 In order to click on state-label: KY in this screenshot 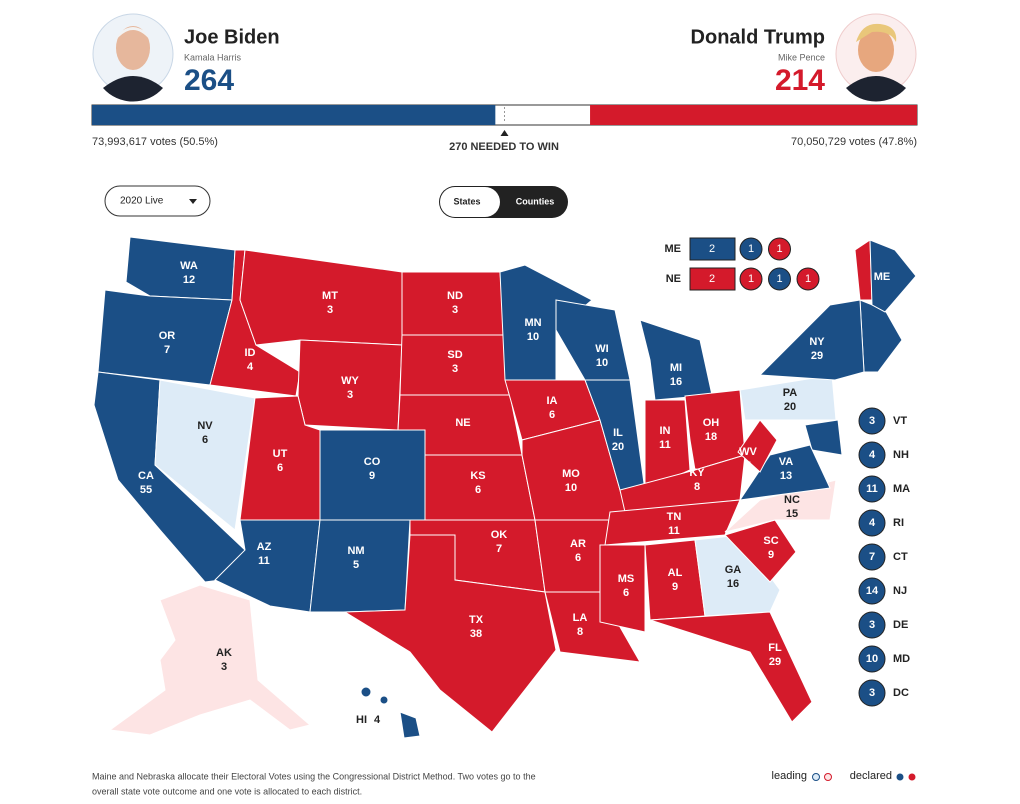, I will do `click(697, 473)`.